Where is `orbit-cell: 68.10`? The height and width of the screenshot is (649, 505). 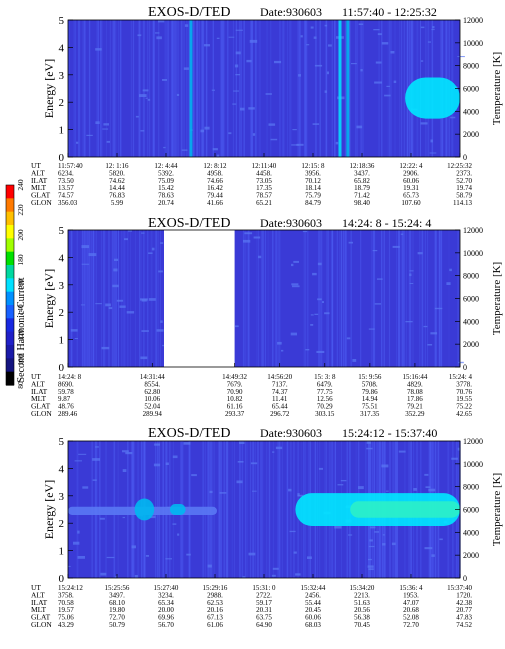 orbit-cell: 68.10 is located at coordinates (117, 603).